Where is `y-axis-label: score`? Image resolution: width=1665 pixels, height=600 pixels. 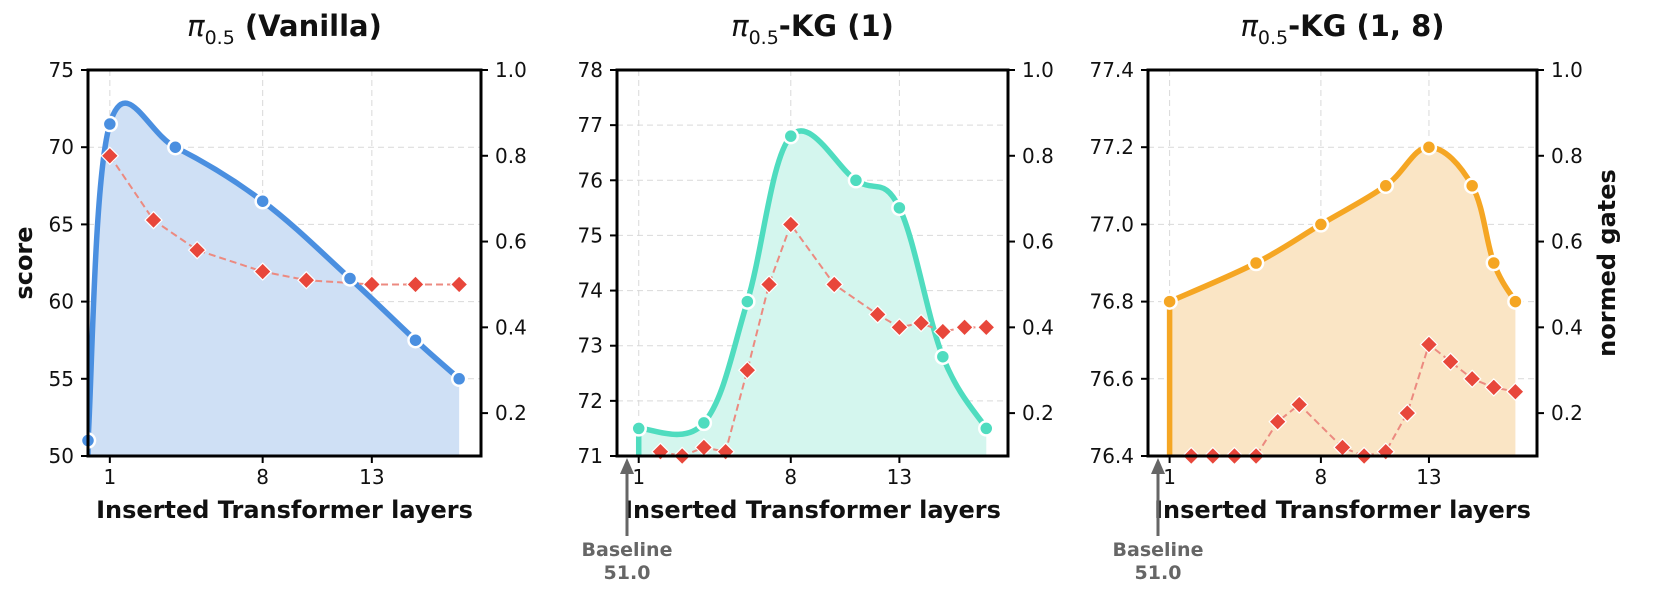
y-axis-label: score is located at coordinates (24, 262).